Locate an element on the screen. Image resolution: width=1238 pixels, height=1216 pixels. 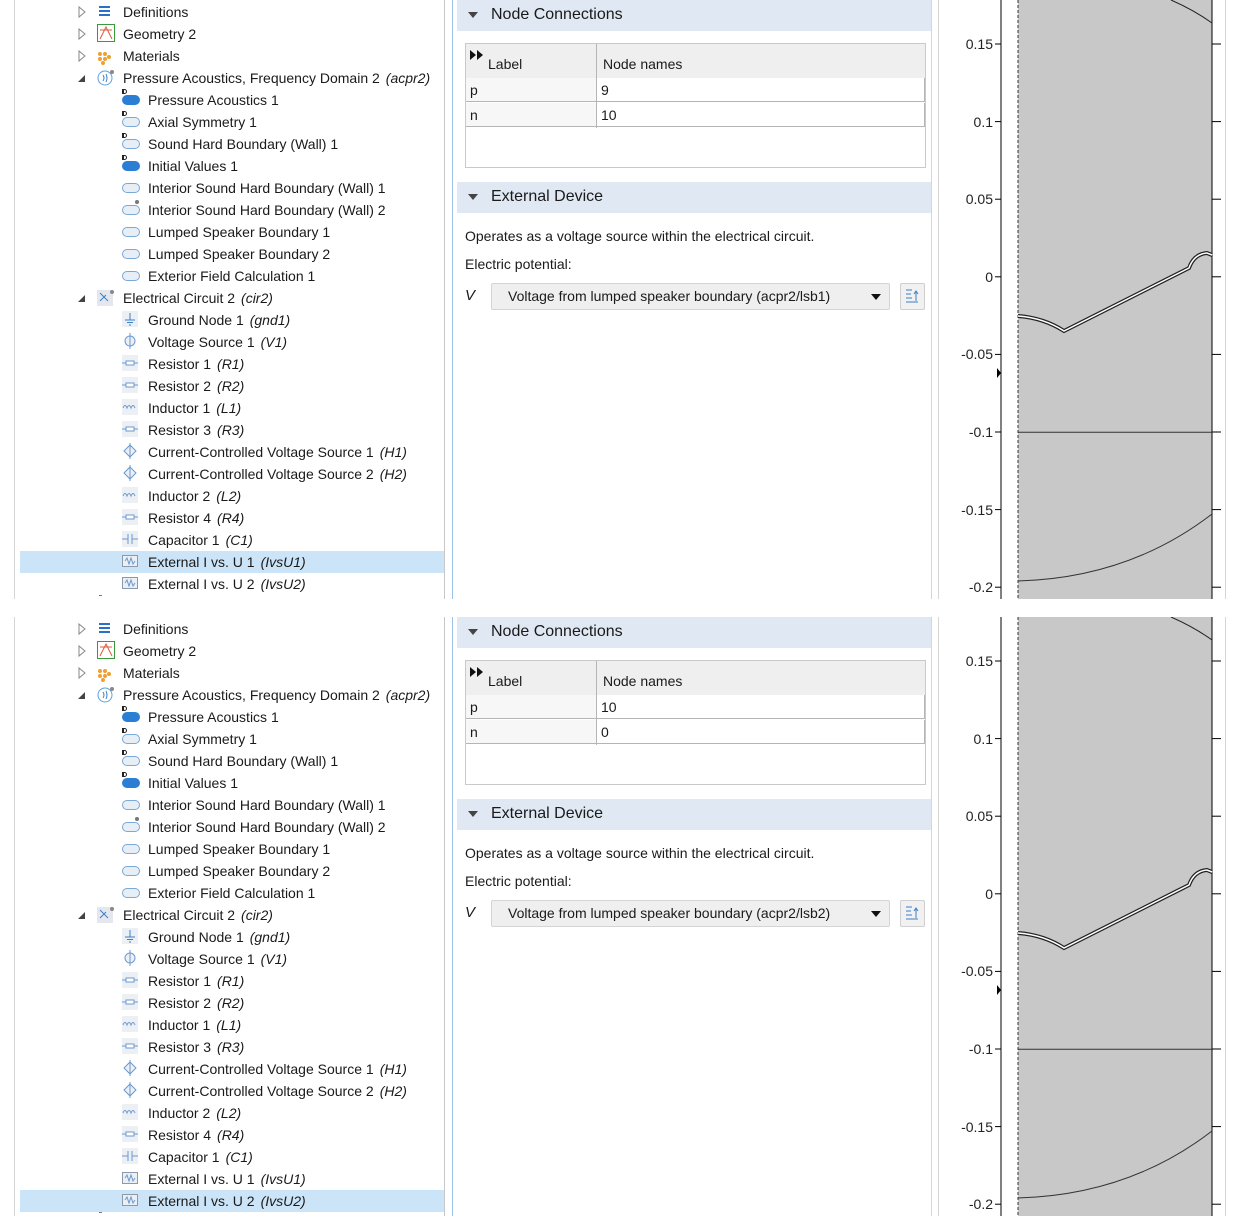
tree-item-tag: (R2) is located at coordinates (231, 1003).